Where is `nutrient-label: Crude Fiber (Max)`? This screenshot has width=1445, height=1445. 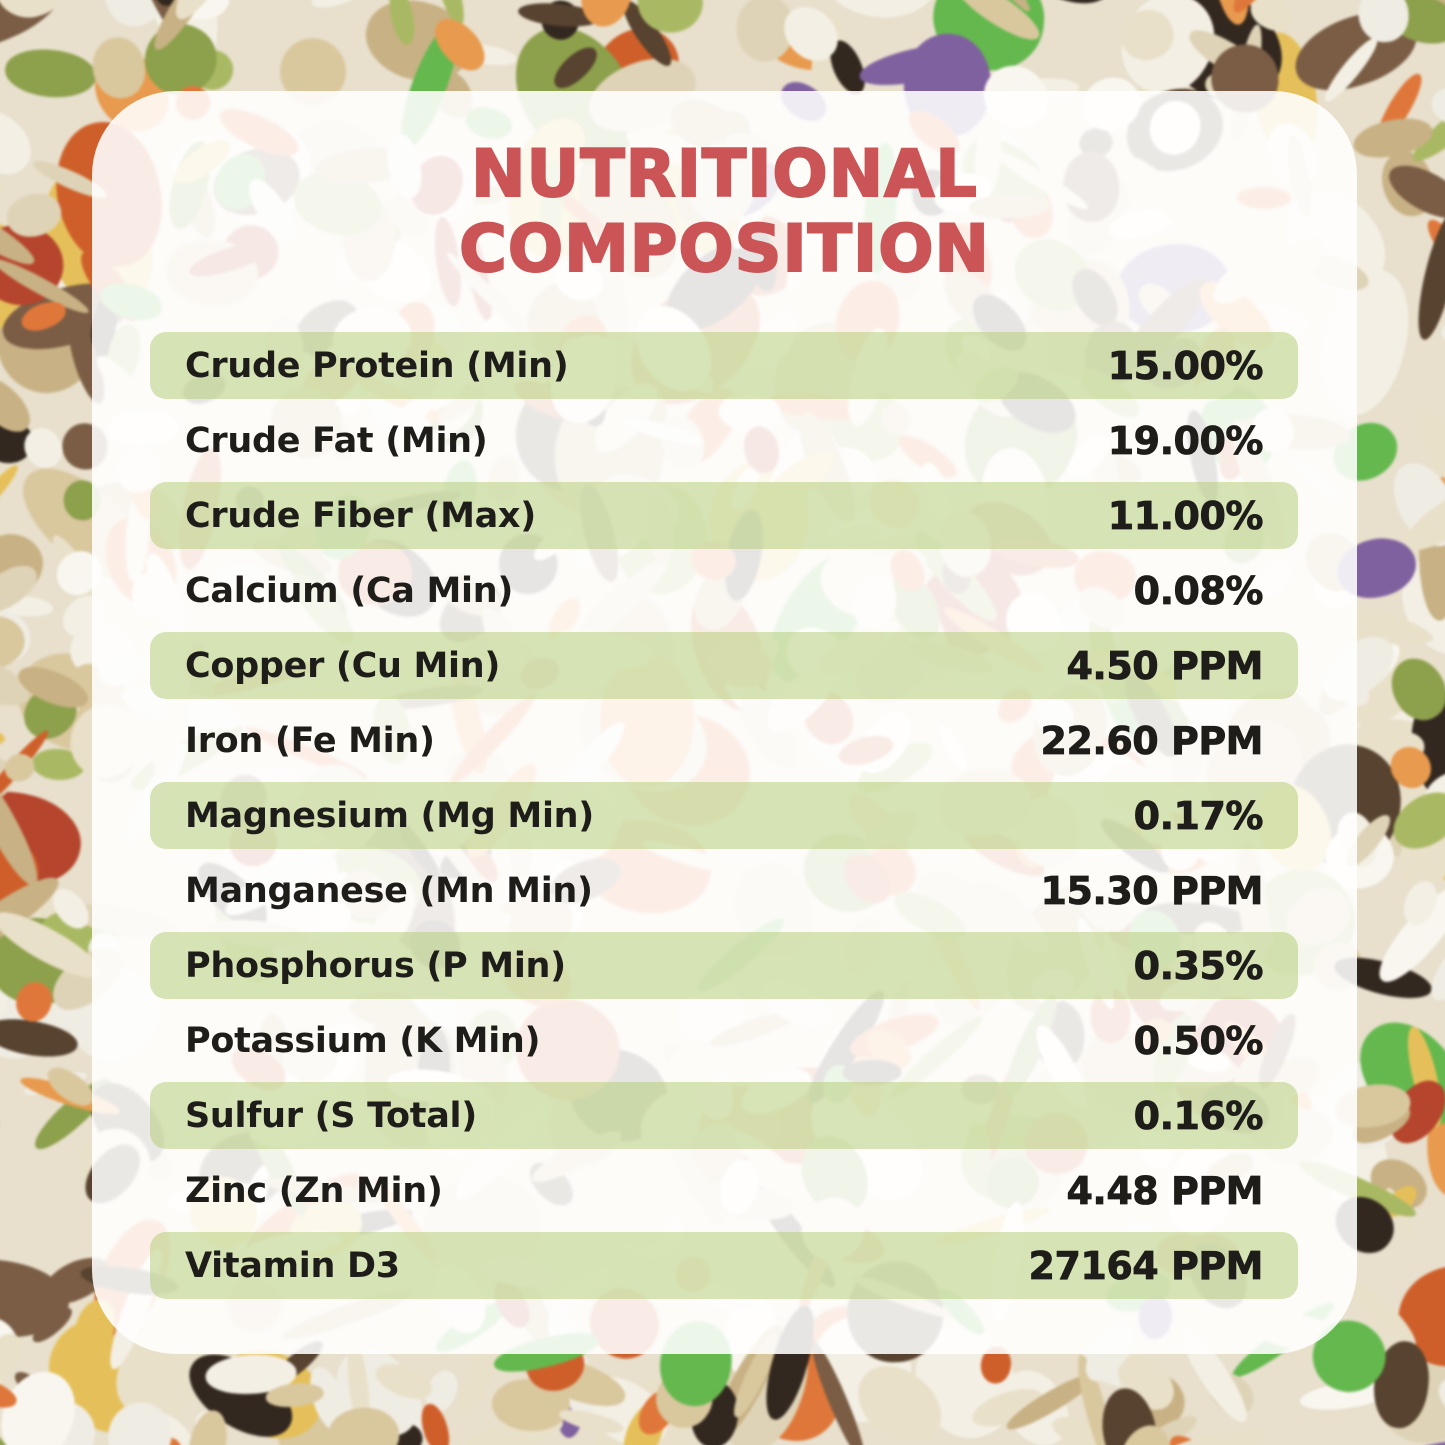
nutrient-label: Crude Fiber (Max) is located at coordinates (360, 515).